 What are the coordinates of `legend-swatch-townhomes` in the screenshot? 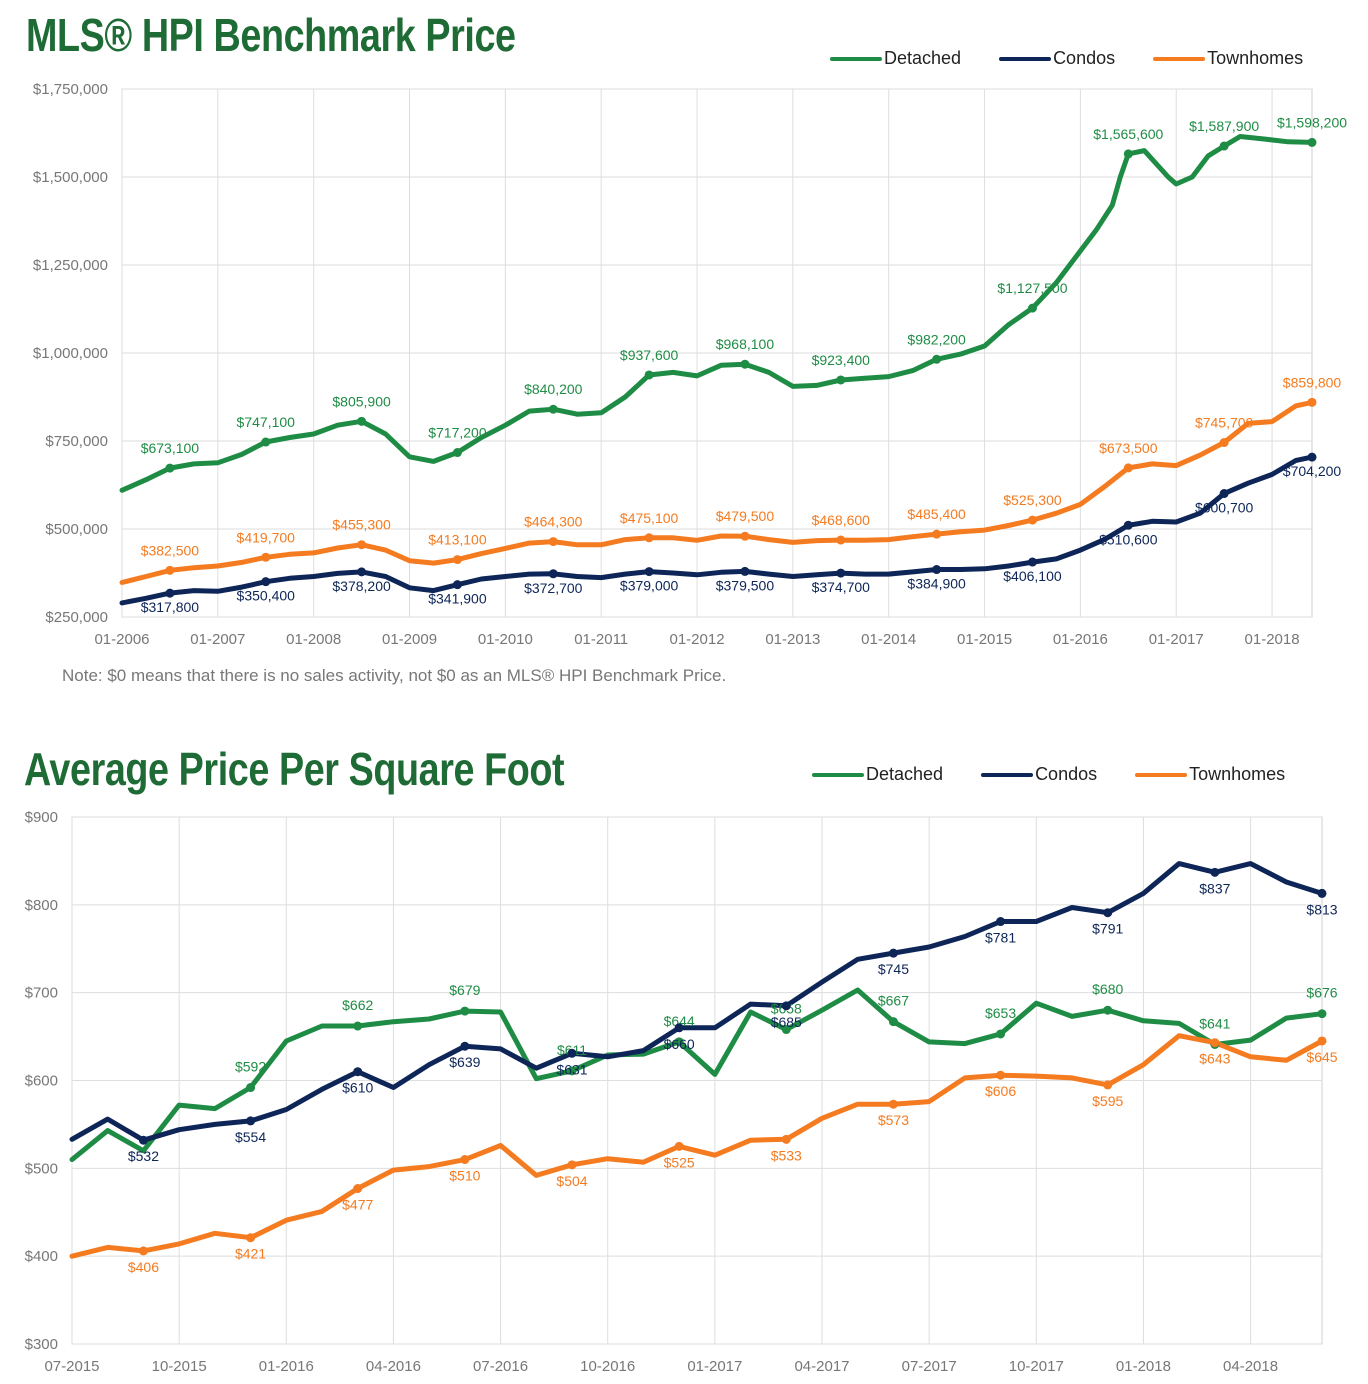 It's located at (1161, 774).